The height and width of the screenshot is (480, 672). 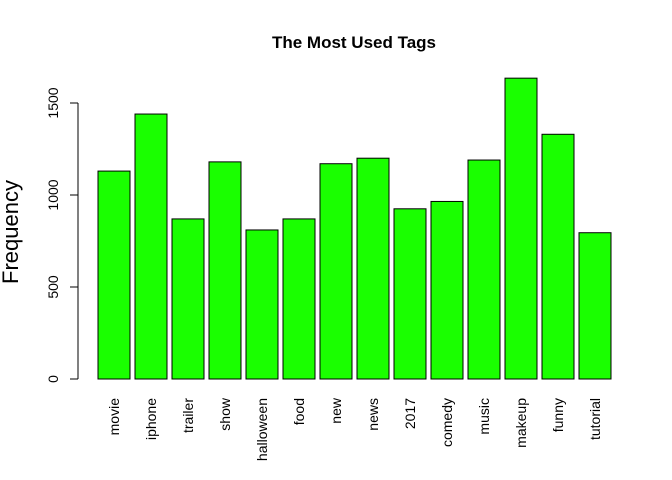 What do you see at coordinates (188, 299) in the screenshot?
I see `bar-trailer` at bounding box center [188, 299].